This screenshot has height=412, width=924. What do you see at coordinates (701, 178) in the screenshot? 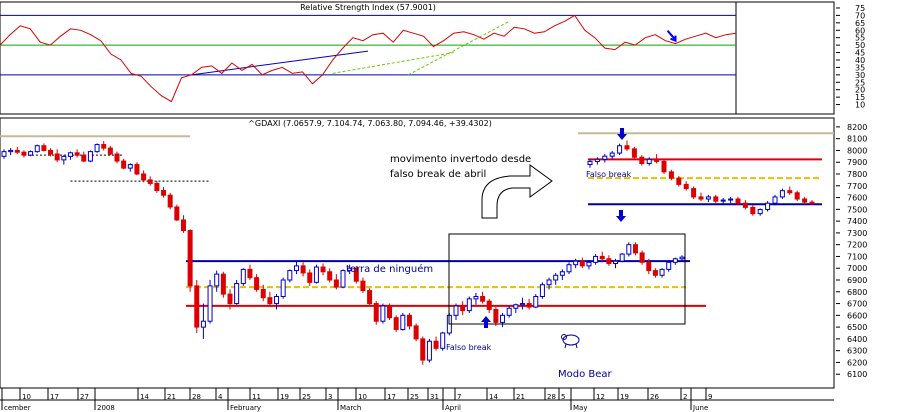
I see `inset-candles` at bounding box center [701, 178].